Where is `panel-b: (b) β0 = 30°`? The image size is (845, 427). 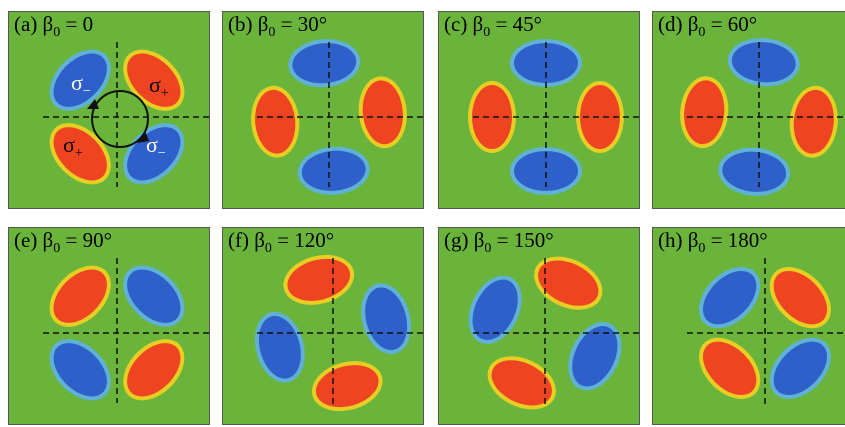 panel-b: (b) β0 = 30° is located at coordinates (323, 110).